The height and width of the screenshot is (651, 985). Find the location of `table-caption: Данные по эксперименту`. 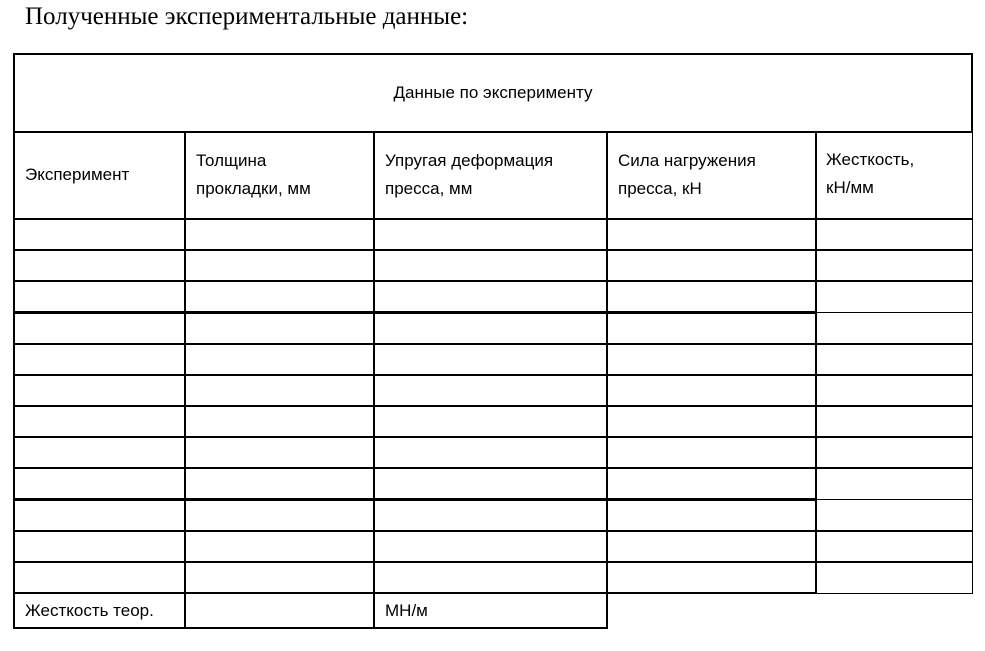

table-caption: Данные по эксперименту is located at coordinates (493, 93).